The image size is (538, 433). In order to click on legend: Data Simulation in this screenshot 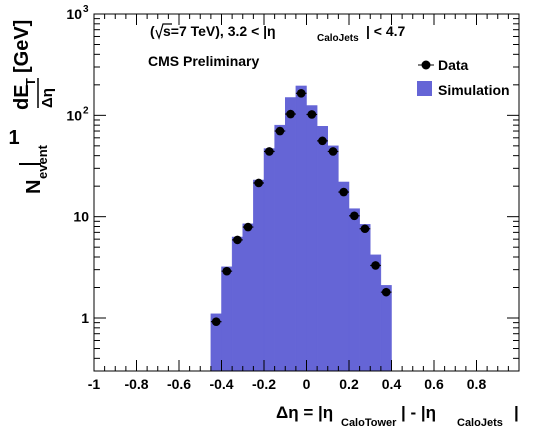, I will do `click(463, 77)`.